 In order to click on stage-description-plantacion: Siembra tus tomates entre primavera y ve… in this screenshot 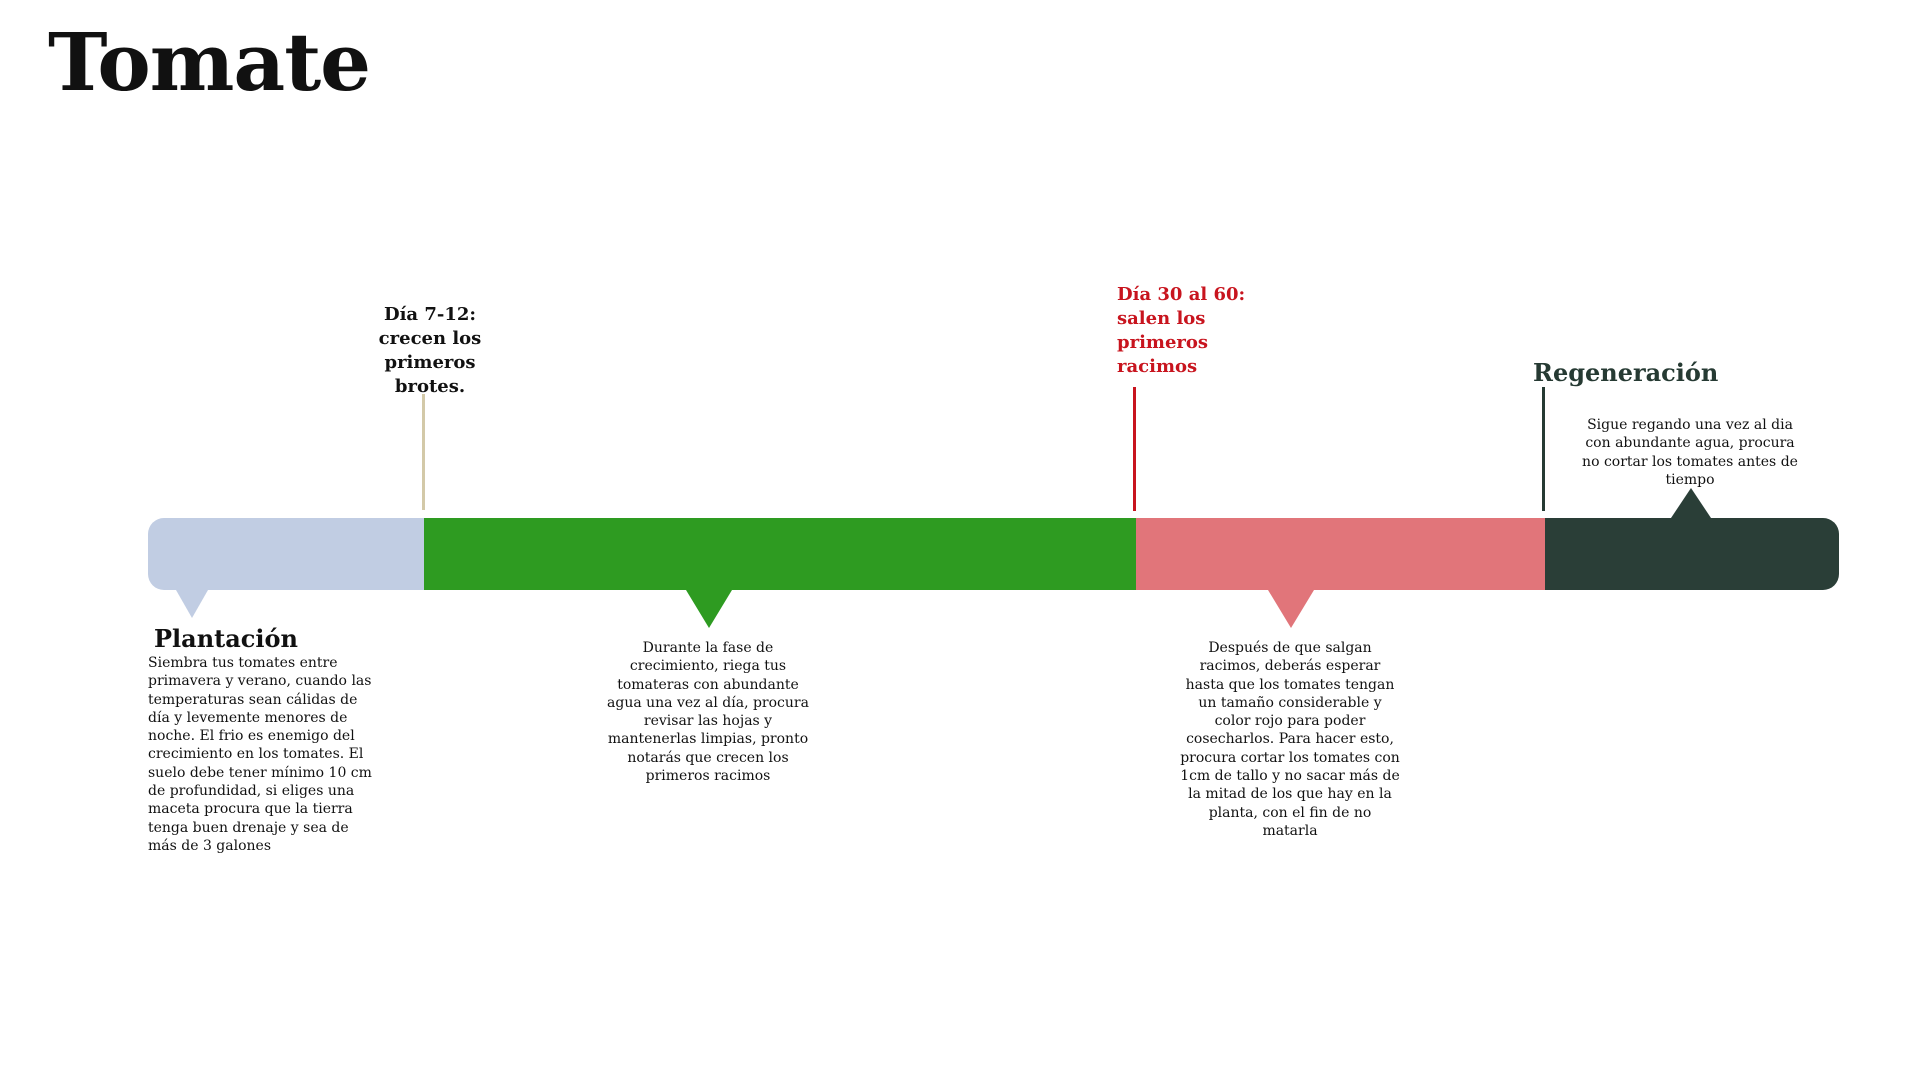, I will do `click(260, 754)`.